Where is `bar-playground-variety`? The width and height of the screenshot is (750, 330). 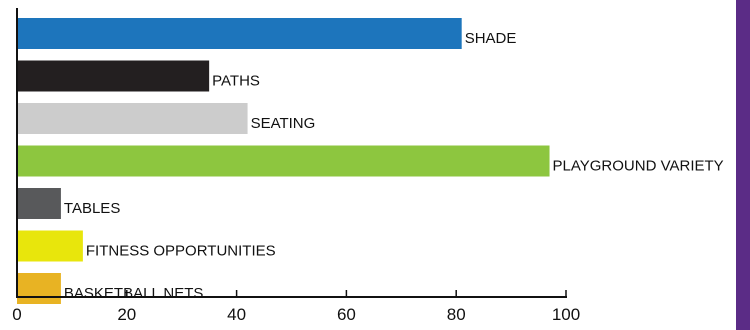
bar-playground-variety is located at coordinates (283, 161).